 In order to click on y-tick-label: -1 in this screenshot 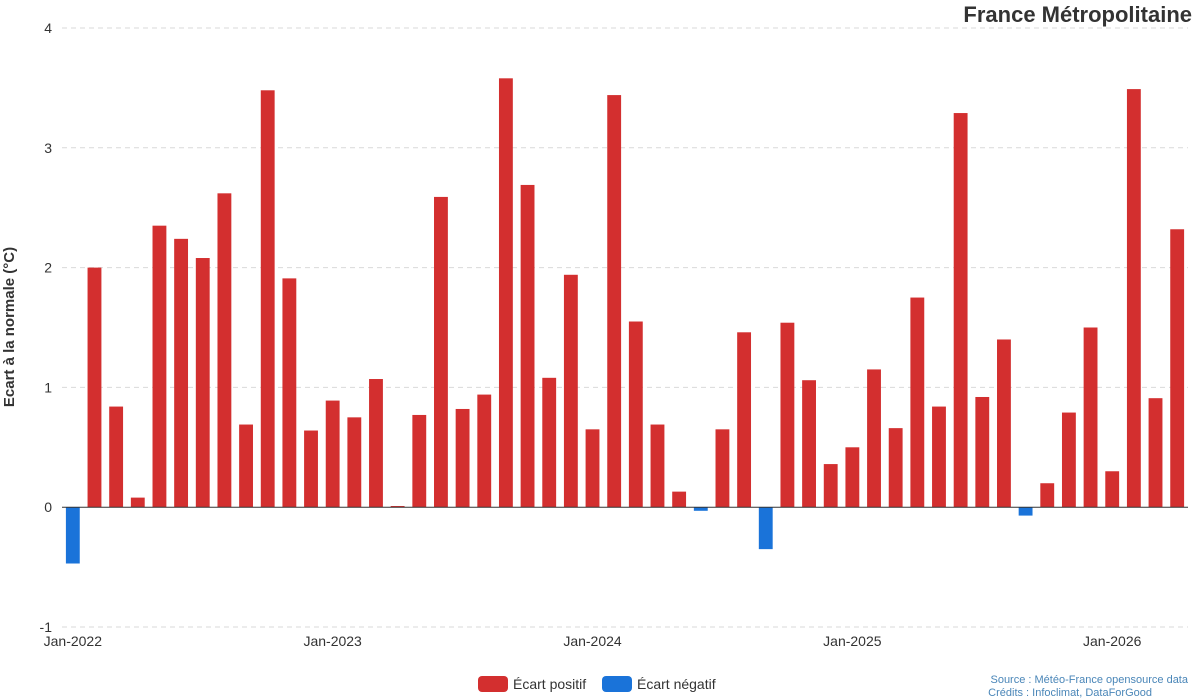, I will do `click(46, 627)`.